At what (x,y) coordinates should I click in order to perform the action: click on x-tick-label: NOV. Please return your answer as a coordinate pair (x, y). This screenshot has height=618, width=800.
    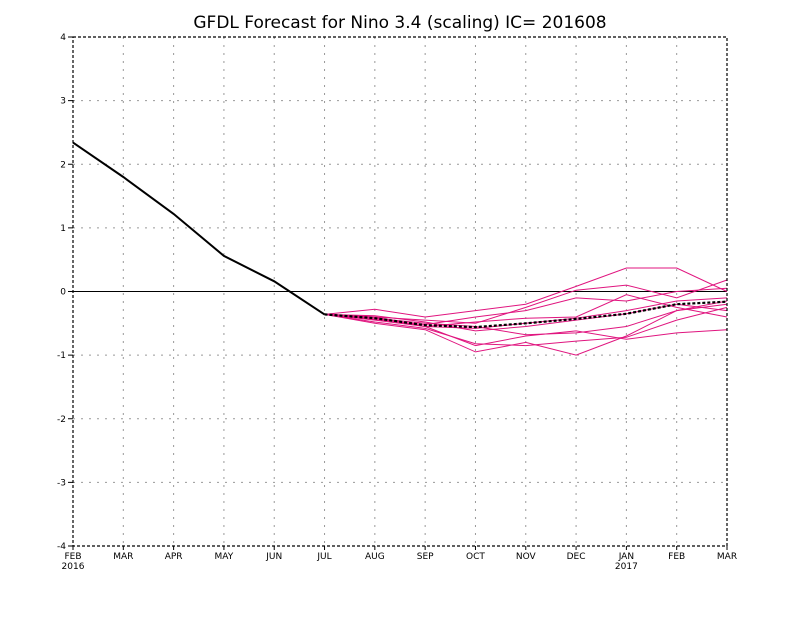
    Looking at the image, I should click on (526, 557).